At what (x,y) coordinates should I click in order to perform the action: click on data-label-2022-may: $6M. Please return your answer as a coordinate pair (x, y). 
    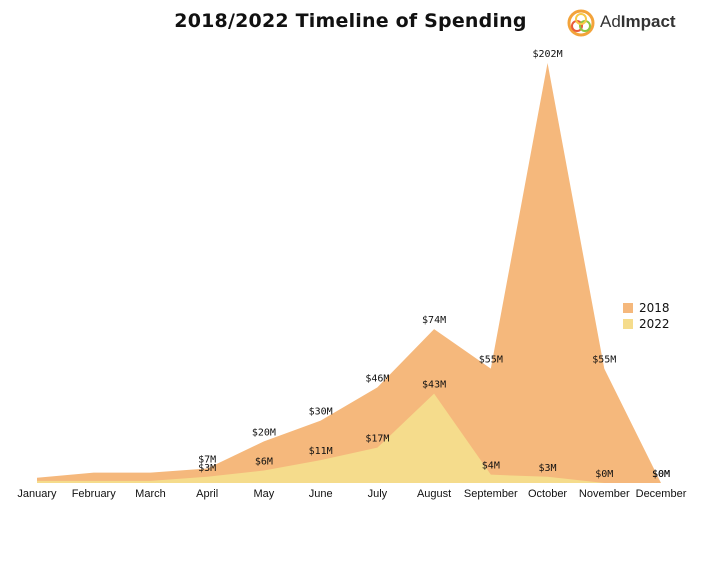
    Looking at the image, I should click on (264, 462).